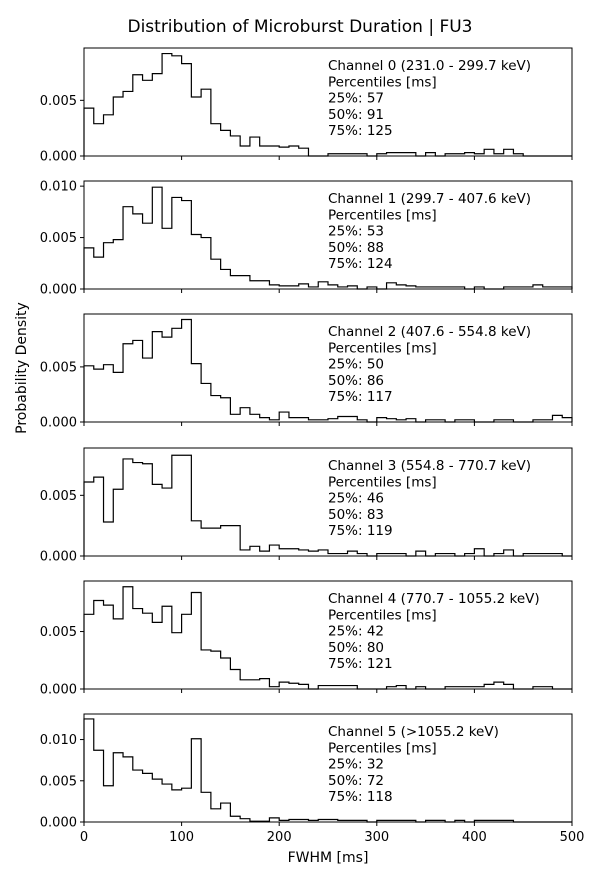 This screenshot has width=600, height=880. Describe the element at coordinates (413, 732) in the screenshot. I see `annotation-line: Channel 5 (>1055.2 keV)` at that location.